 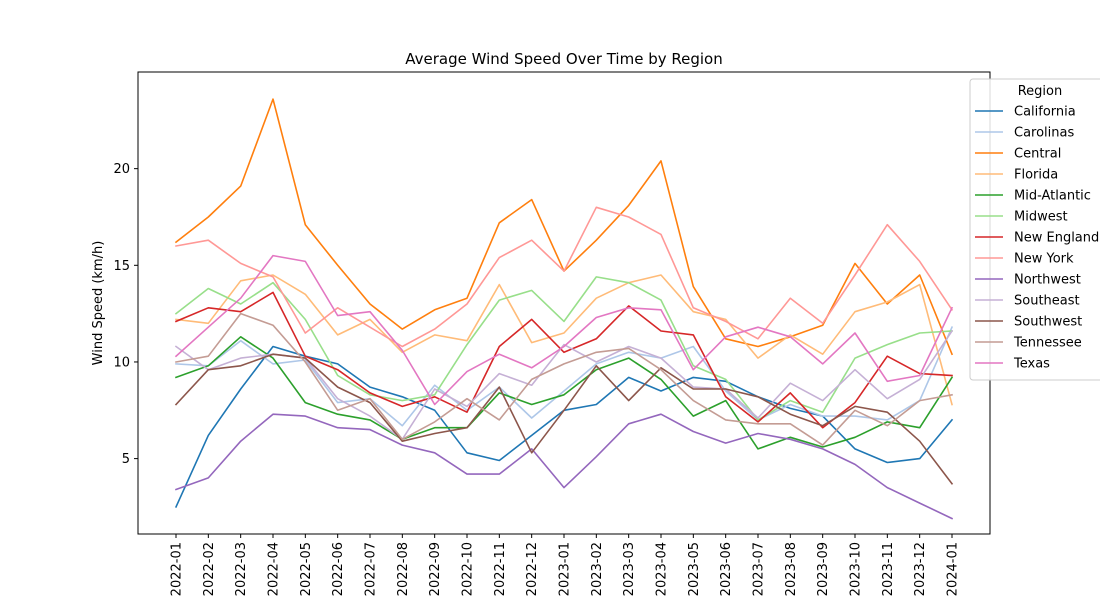 What do you see at coordinates (121, 169) in the screenshot?
I see `y-tick-label: 20` at bounding box center [121, 169].